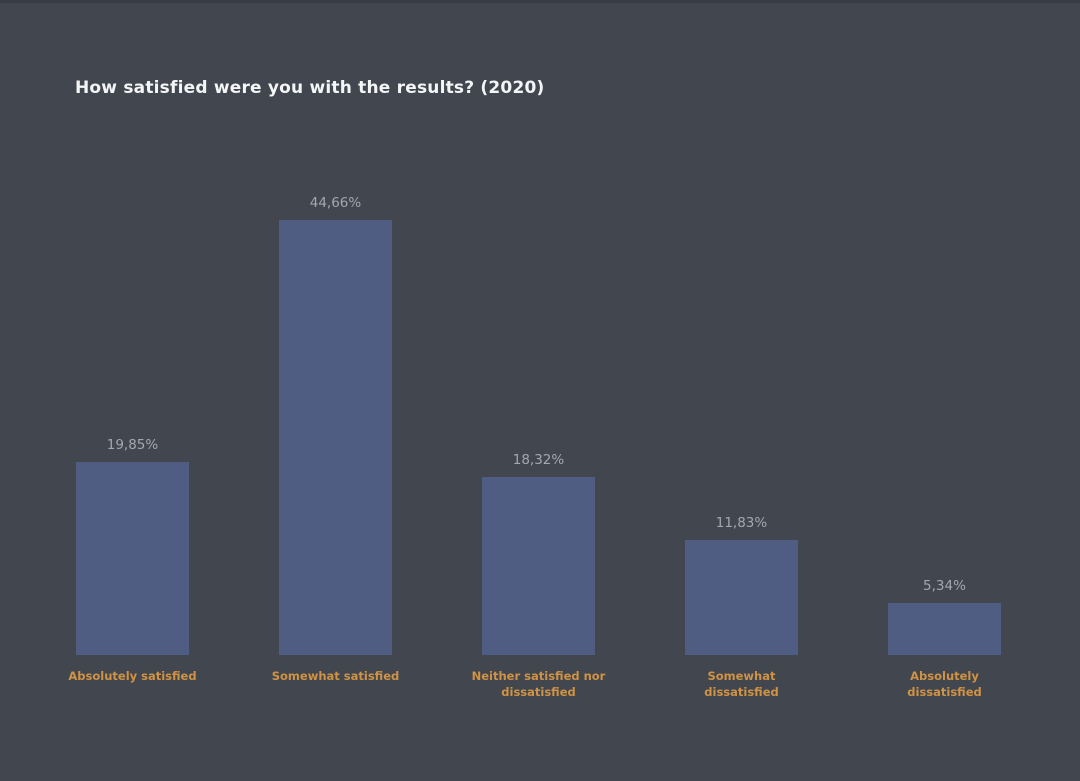 Image resolution: width=1080 pixels, height=781 pixels. I want to click on category-label: Somewhat dissatisfied, so click(741, 684).